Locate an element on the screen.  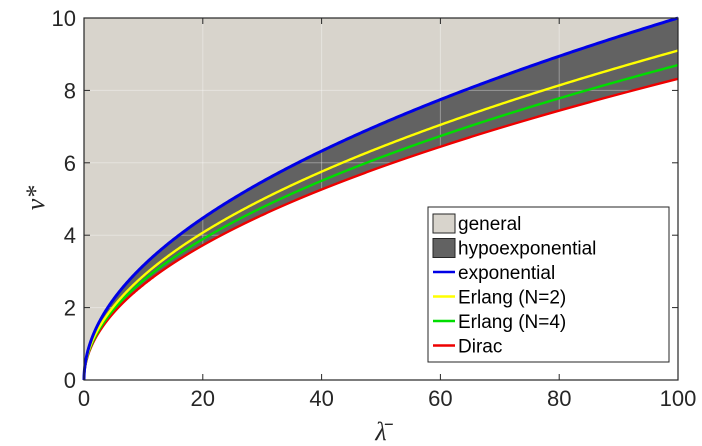
legend-swatch-general is located at coordinates (444, 223).